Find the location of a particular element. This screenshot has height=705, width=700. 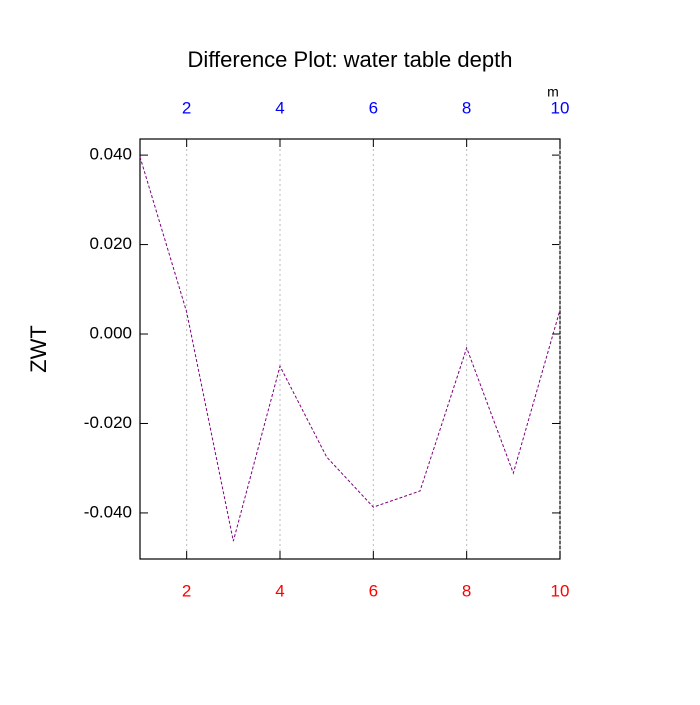

y-tick-label: -0.040 is located at coordinates (108, 511).